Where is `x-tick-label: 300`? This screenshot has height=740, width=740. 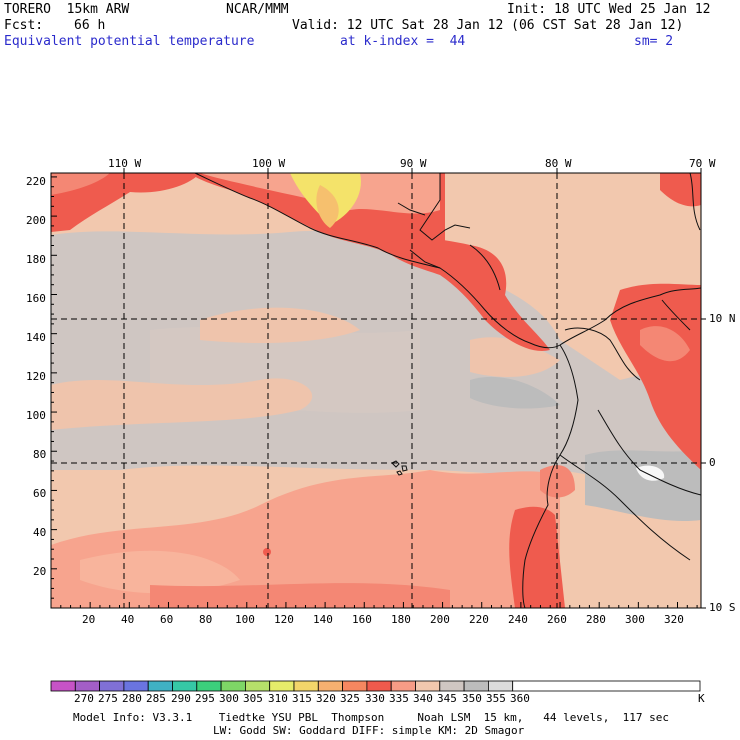 x-tick-label: 300 is located at coordinates (635, 619).